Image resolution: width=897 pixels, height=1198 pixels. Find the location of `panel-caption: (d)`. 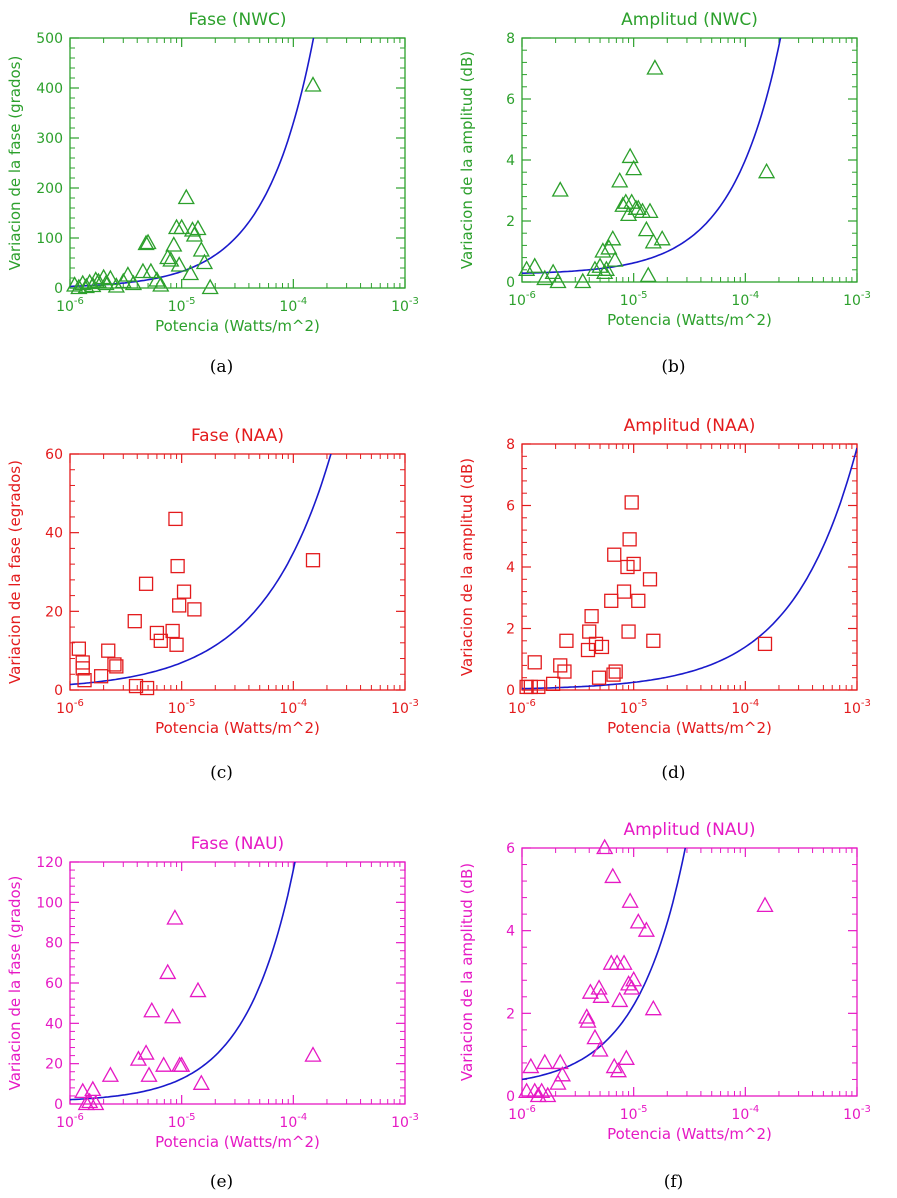

panel-caption: (d) is located at coordinates (673, 773).